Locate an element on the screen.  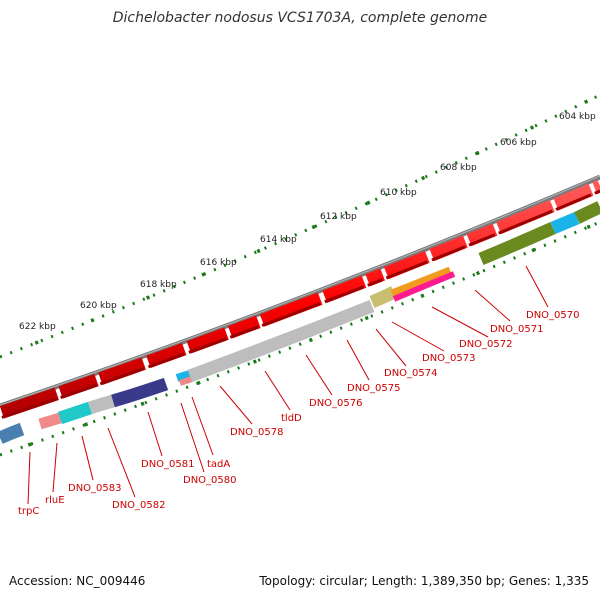
gene-label: trpC is located at coordinates (28, 511).